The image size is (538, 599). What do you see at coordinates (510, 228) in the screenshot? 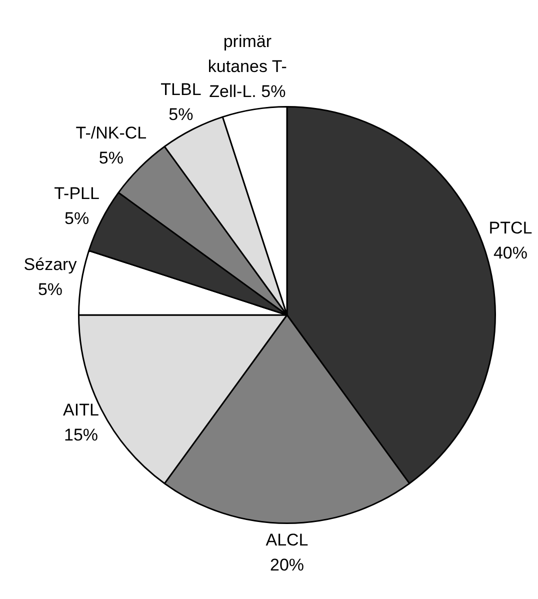
I see `slice-label: PTCL` at bounding box center [510, 228].